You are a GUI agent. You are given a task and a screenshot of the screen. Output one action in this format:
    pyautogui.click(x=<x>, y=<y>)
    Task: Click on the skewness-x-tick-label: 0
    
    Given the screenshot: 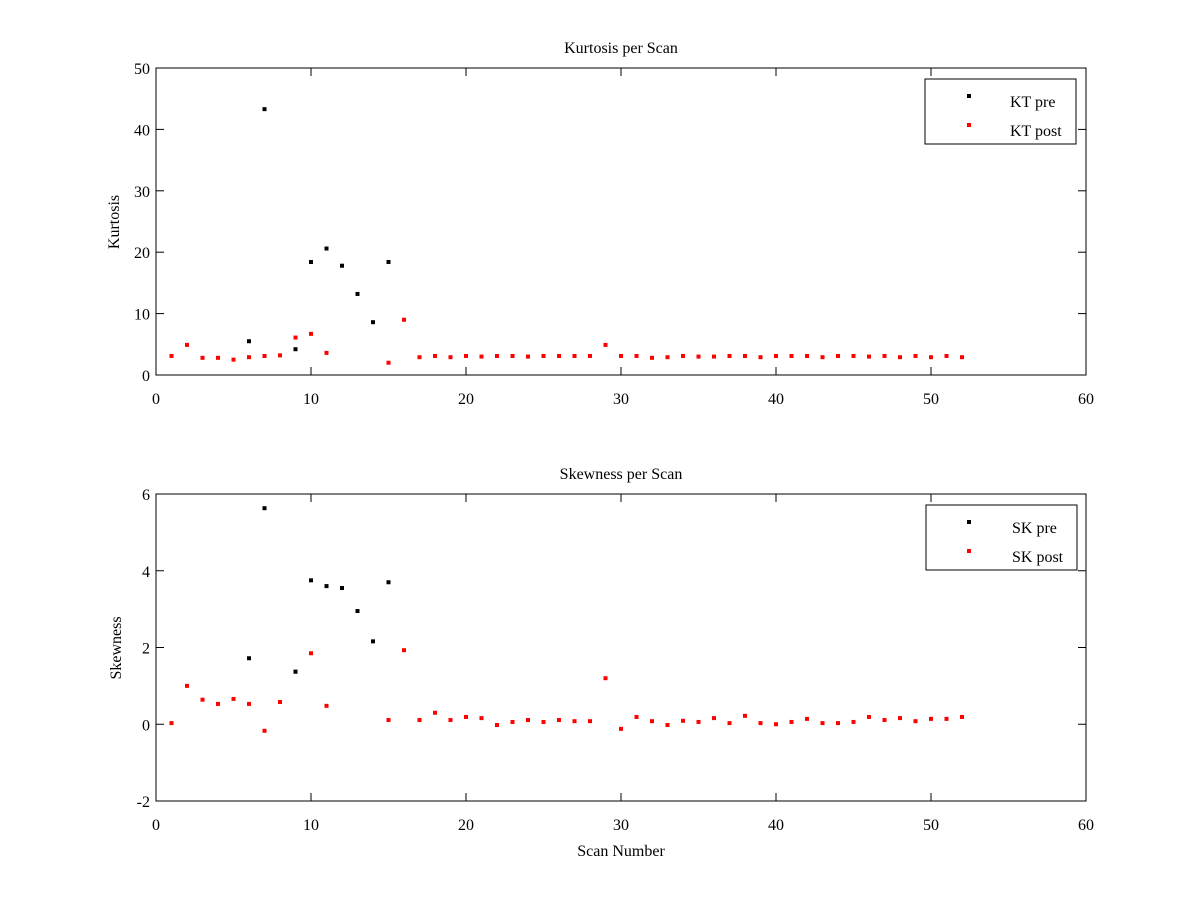 What is the action you would take?
    pyautogui.click(x=156, y=825)
    